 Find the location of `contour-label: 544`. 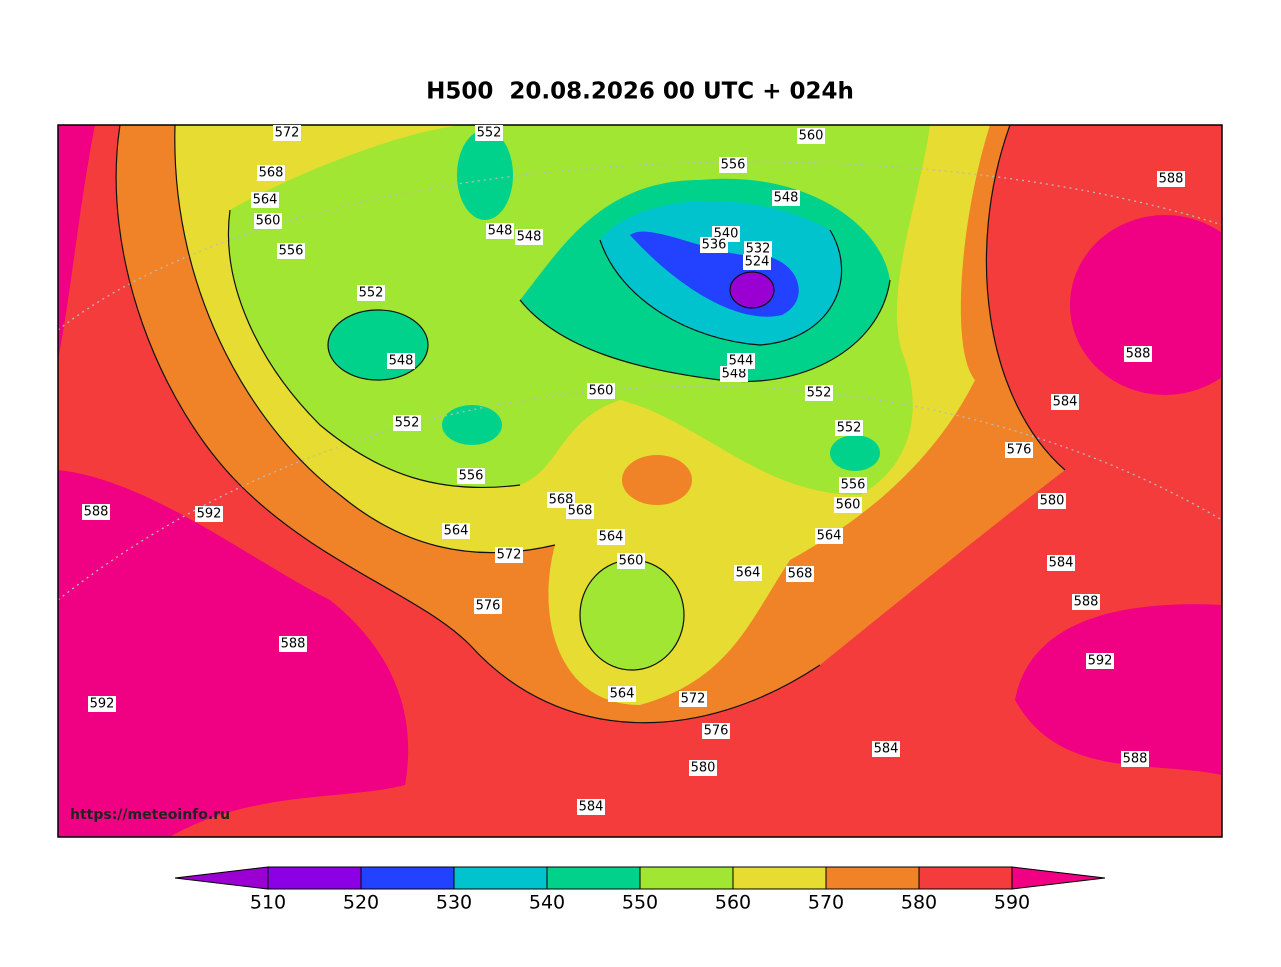

contour-label: 544 is located at coordinates (741, 361).